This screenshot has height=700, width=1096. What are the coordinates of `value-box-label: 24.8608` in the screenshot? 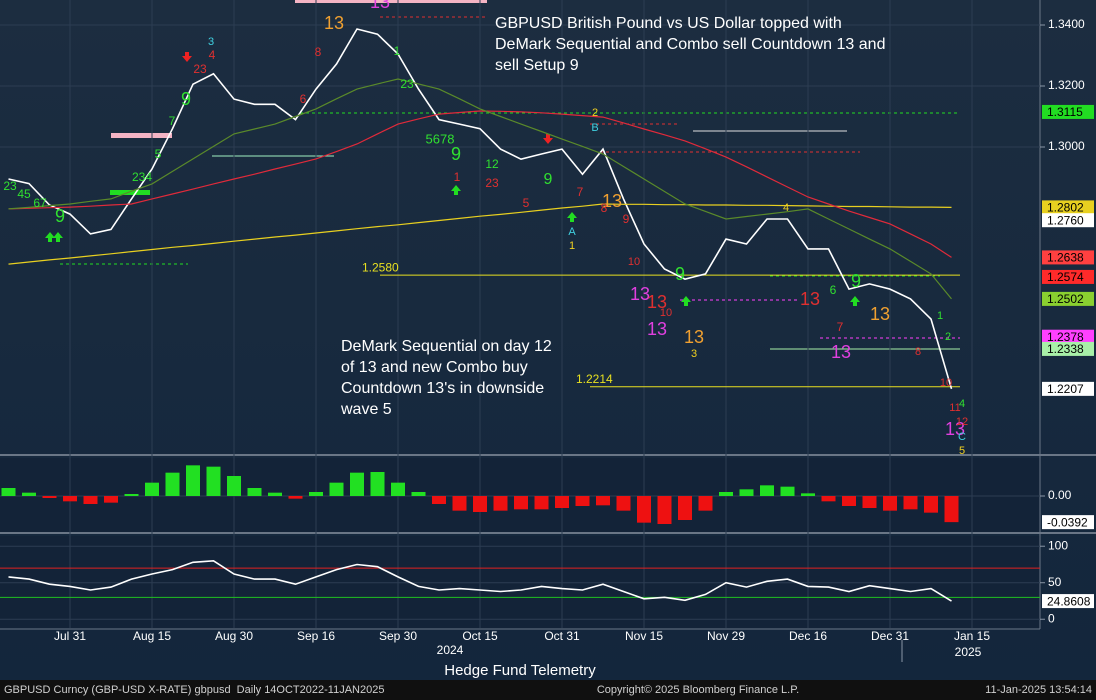 It's located at (1069, 601).